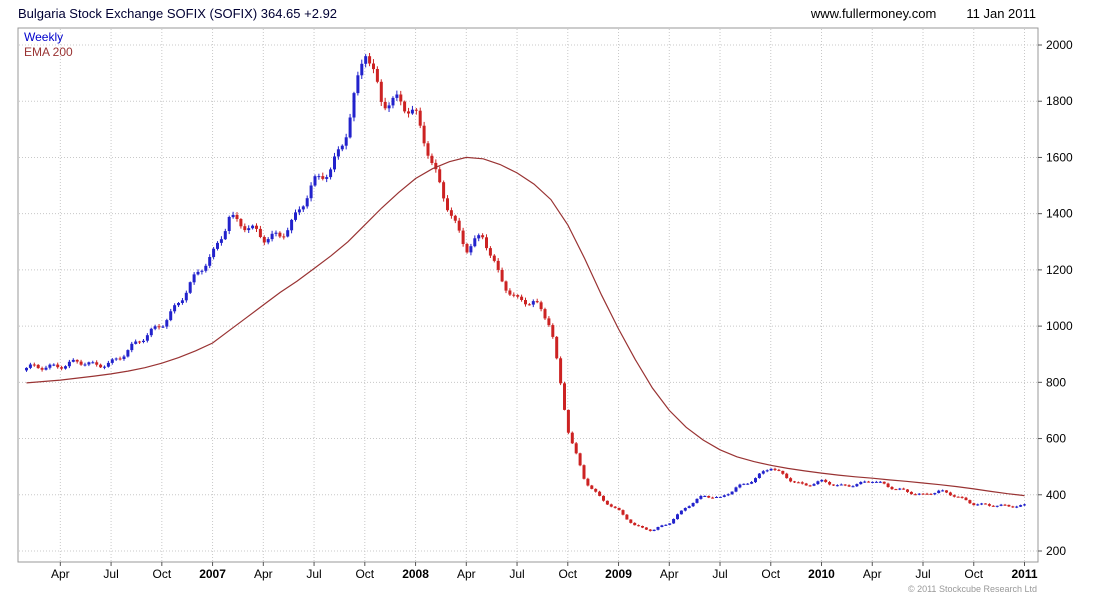  What do you see at coordinates (1059, 157) in the screenshot?
I see `y-axis-label: 1600` at bounding box center [1059, 157].